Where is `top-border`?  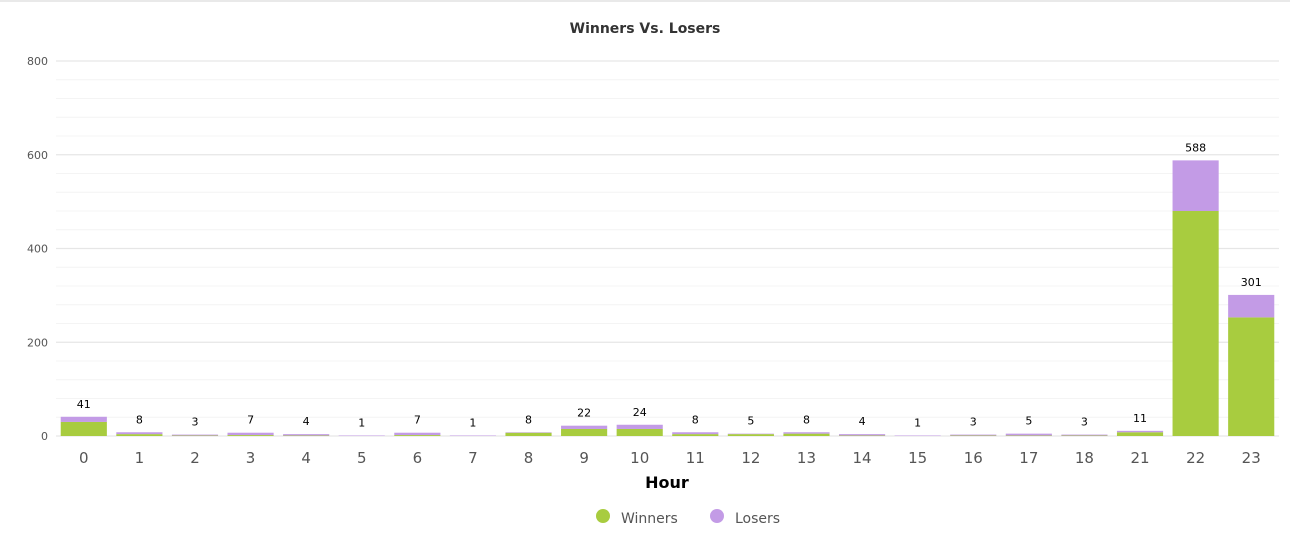
top-border is located at coordinates (645, 1).